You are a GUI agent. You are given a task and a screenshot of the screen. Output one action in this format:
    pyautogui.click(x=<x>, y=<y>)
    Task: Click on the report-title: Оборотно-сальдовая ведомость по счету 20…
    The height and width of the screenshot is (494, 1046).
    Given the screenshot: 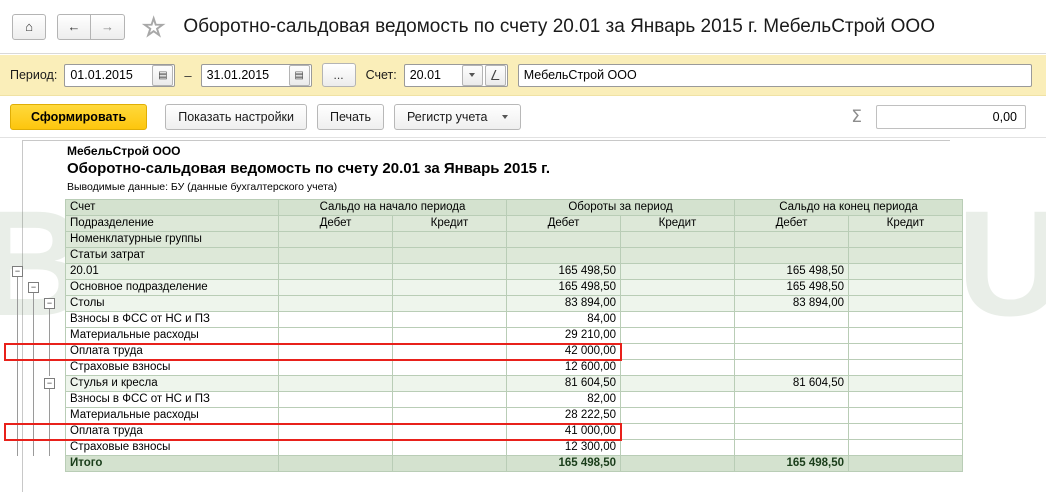 What is the action you would take?
    pyautogui.click(x=309, y=168)
    